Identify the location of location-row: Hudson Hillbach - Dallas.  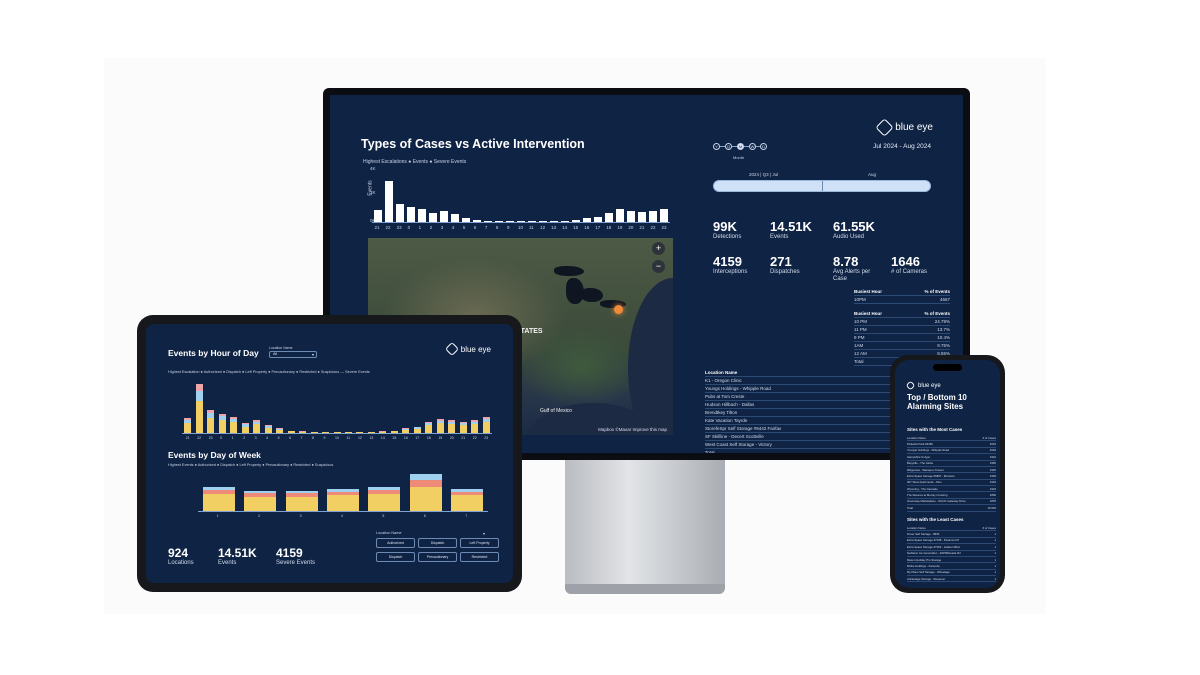
(828, 405).